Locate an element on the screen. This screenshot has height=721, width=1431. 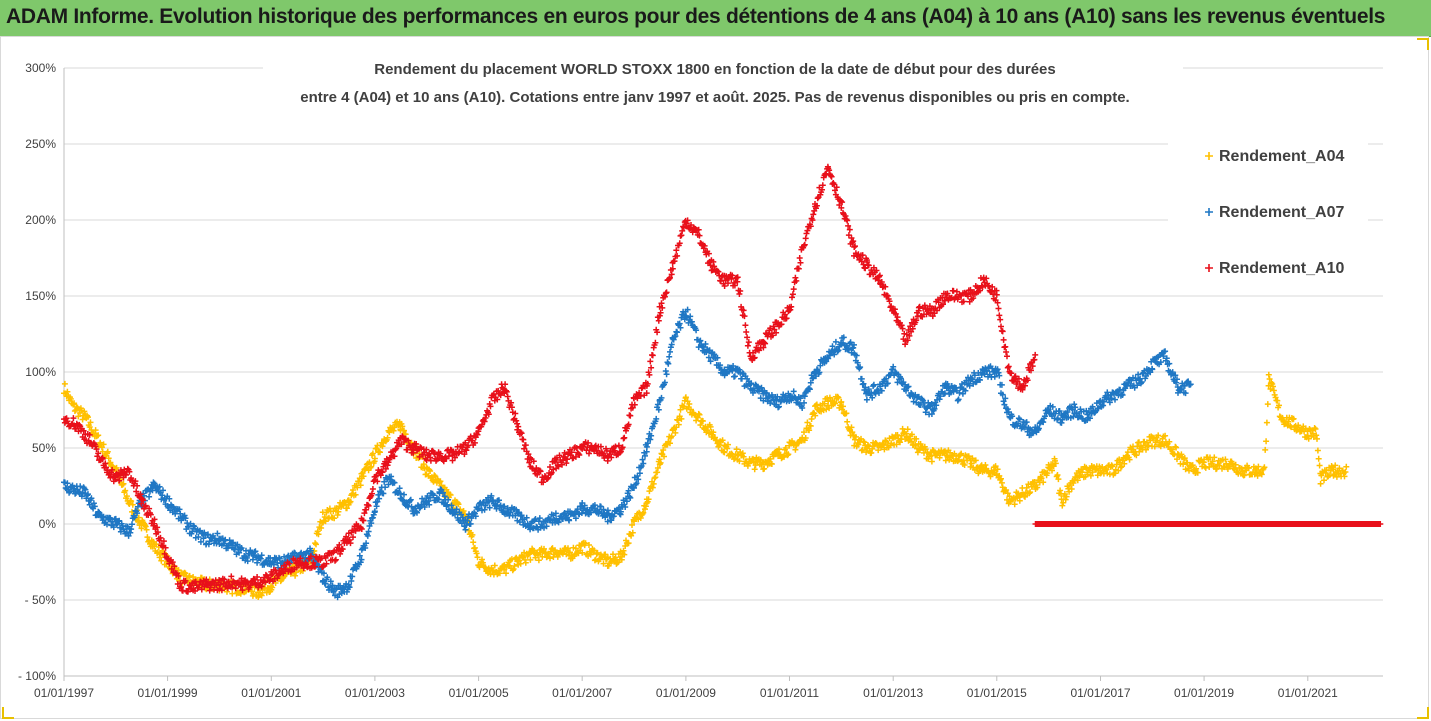
legend-item: Rendement_A04 is located at coordinates (1274, 156).